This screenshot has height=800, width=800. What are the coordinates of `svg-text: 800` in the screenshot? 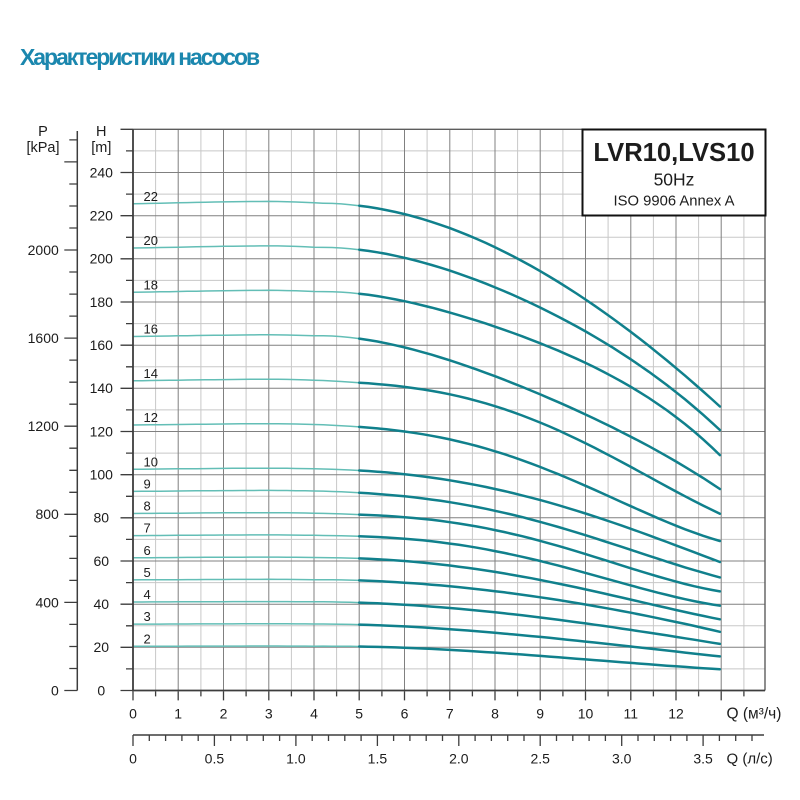 It's located at (47, 514).